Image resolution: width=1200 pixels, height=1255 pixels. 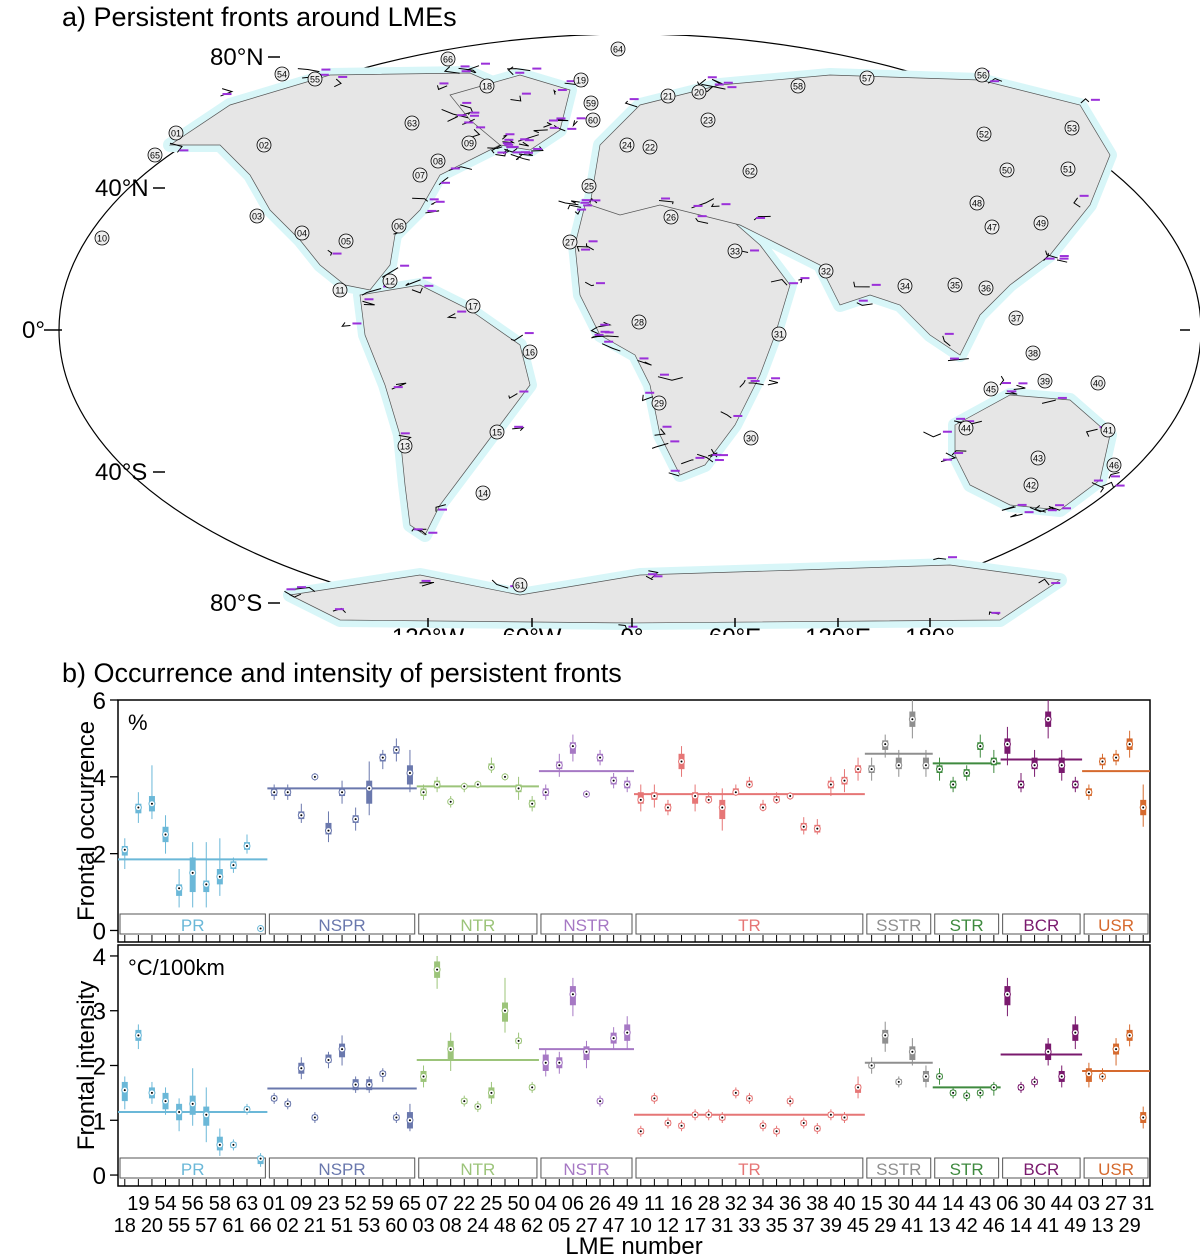 I want to click on x-tick-label-bottom: 13, so click(x=1102, y=1226).